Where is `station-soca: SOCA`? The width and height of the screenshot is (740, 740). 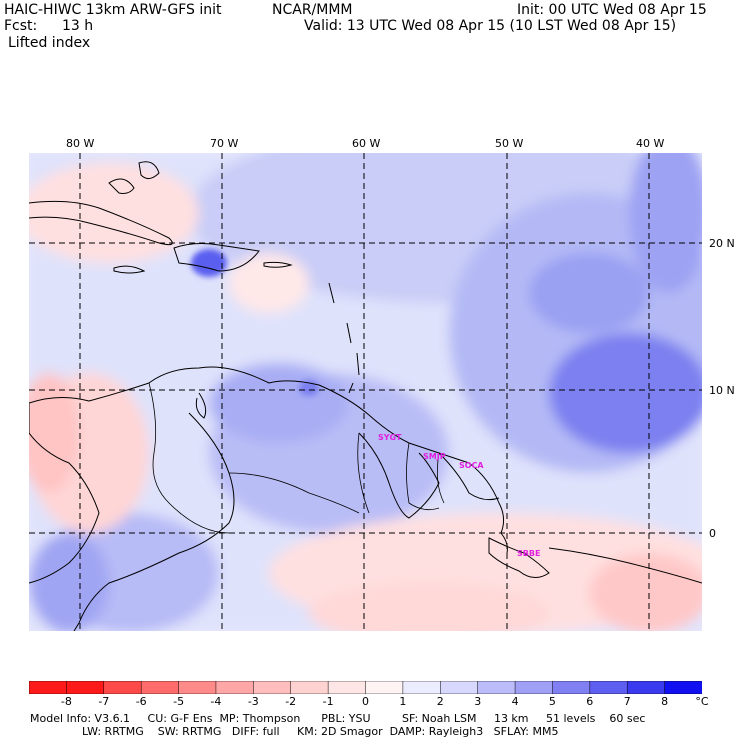 station-soca: SOCA is located at coordinates (471, 465).